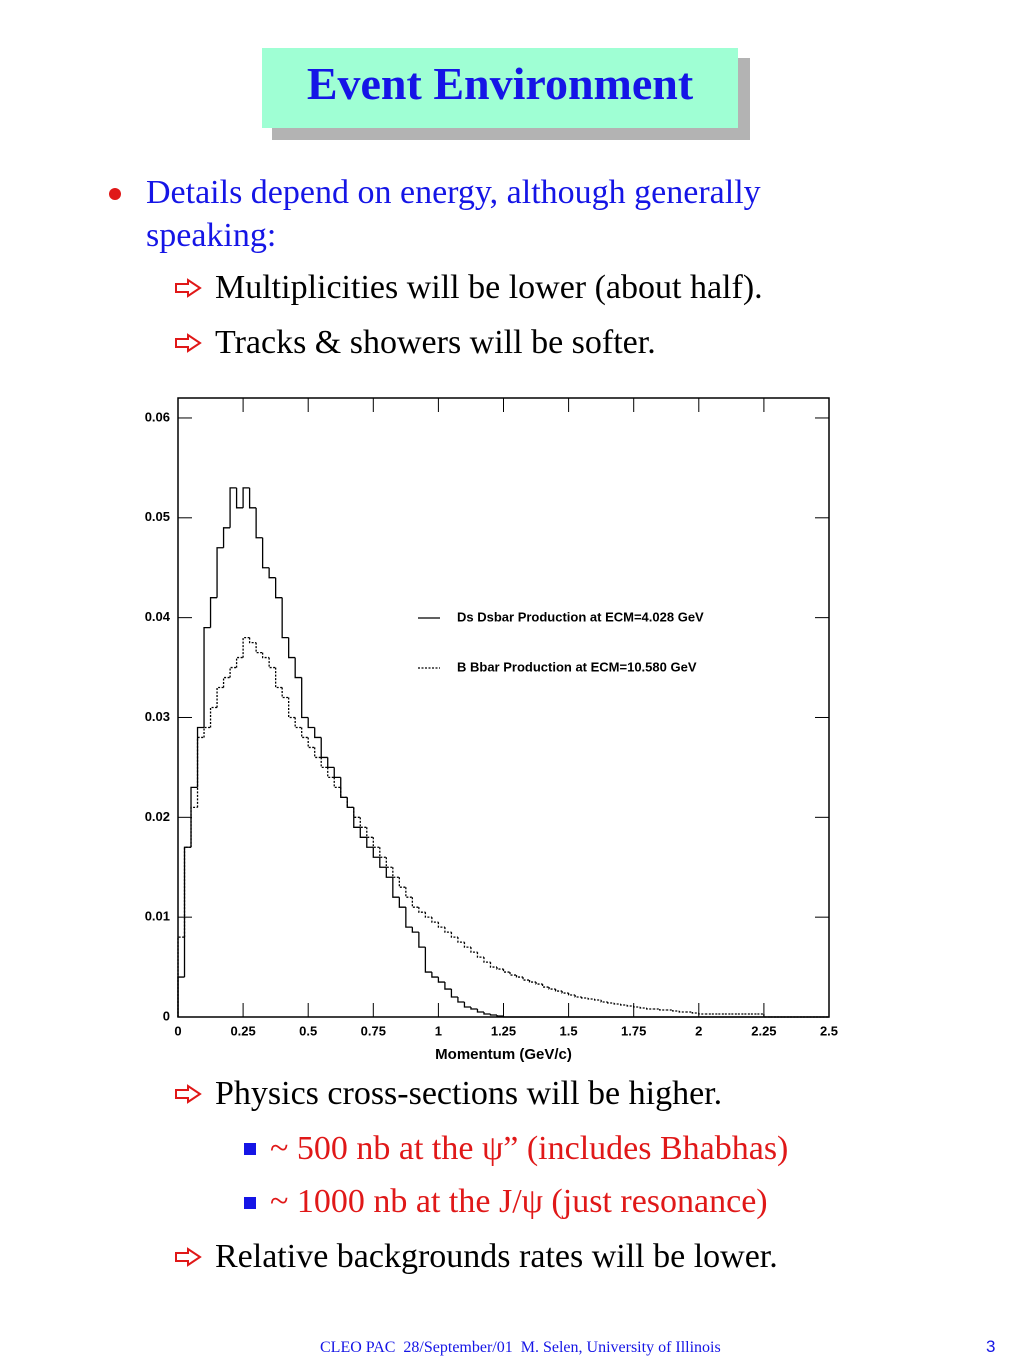  I want to click on legend-label: B Bbar Production at ECM=10.580 GeV, so click(577, 666).